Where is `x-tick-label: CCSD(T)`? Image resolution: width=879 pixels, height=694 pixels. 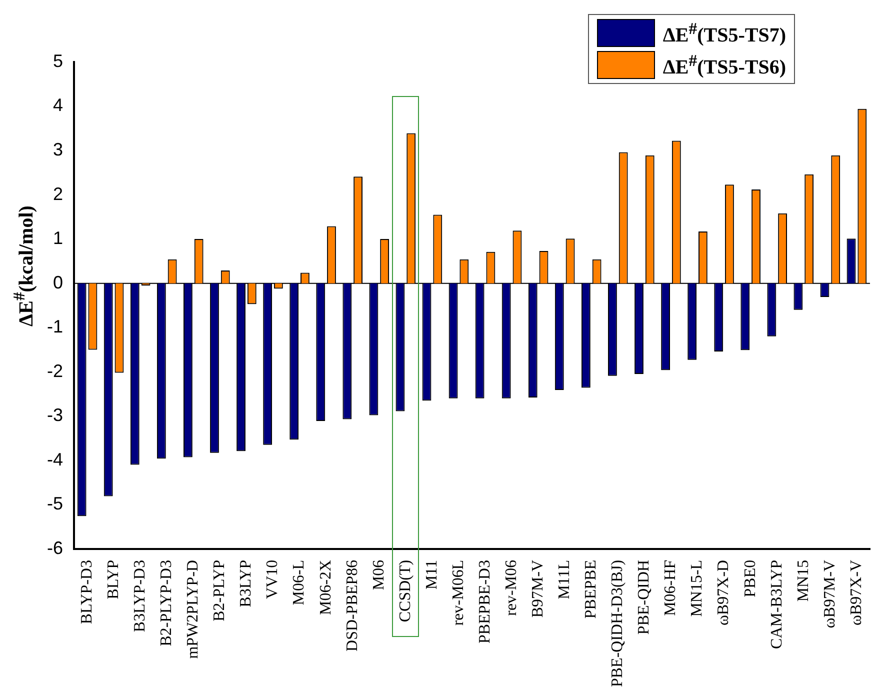
x-tick-label: CCSD(T) is located at coordinates (405, 591).